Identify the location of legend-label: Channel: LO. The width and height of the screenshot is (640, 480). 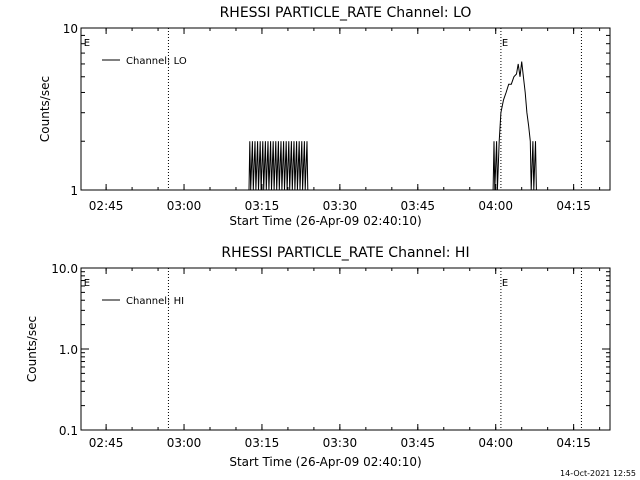
(156, 61).